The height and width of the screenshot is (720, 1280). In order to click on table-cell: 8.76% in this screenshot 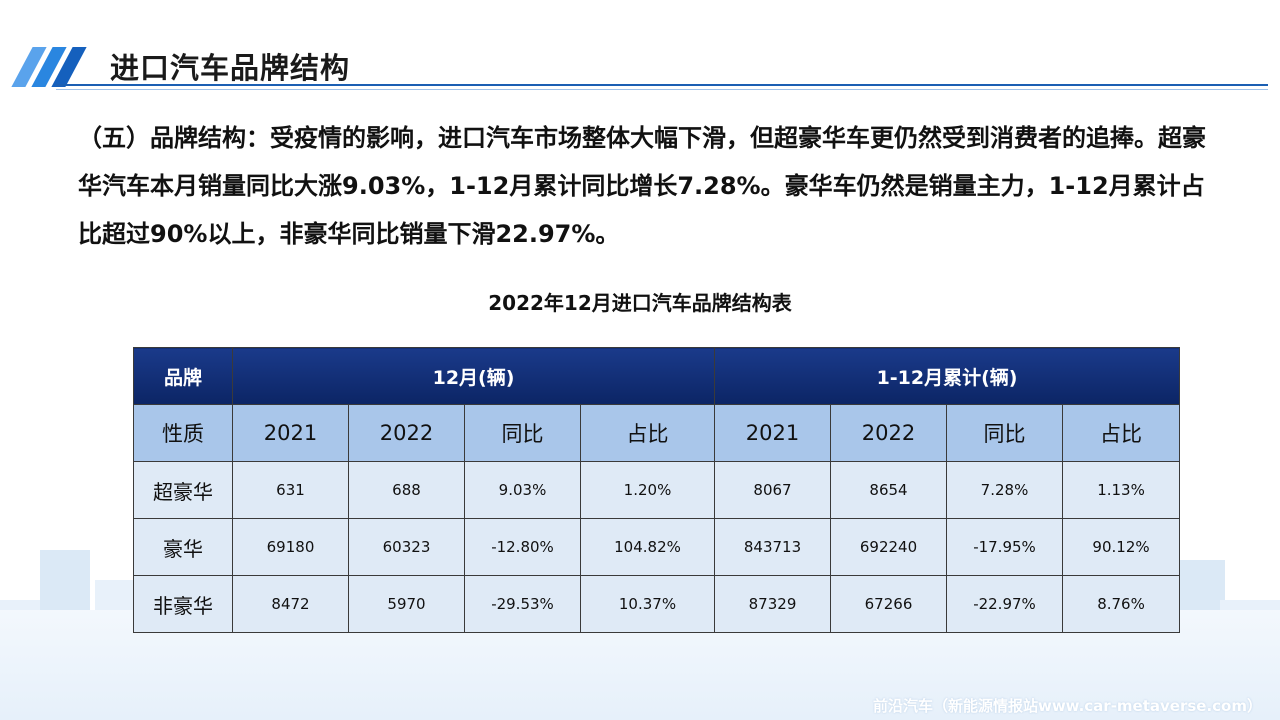, I will do `click(1121, 604)`.